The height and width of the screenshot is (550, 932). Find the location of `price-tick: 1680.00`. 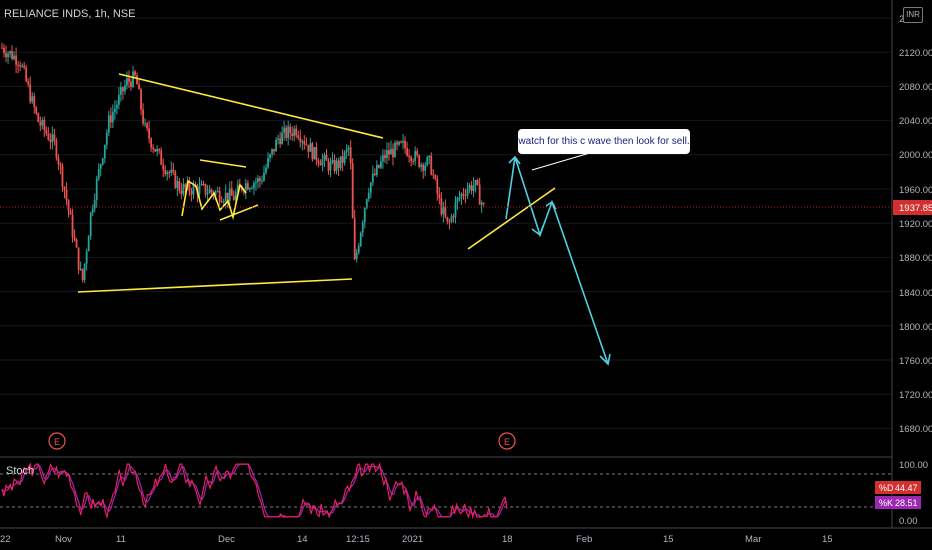

price-tick: 1680.00 is located at coordinates (915, 429).